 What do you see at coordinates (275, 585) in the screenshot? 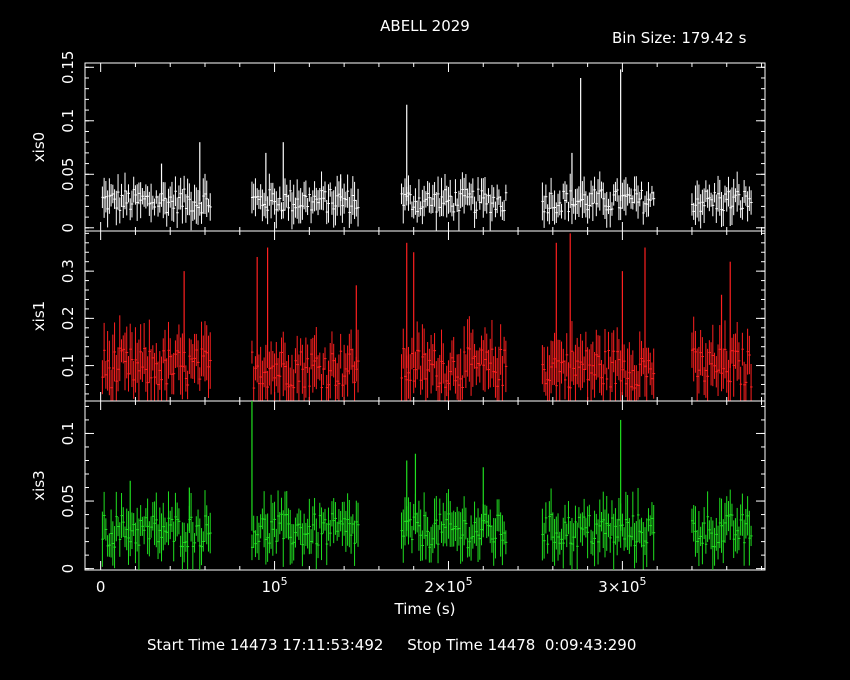
I see `x-tick-label: 105` at bounding box center [275, 585].